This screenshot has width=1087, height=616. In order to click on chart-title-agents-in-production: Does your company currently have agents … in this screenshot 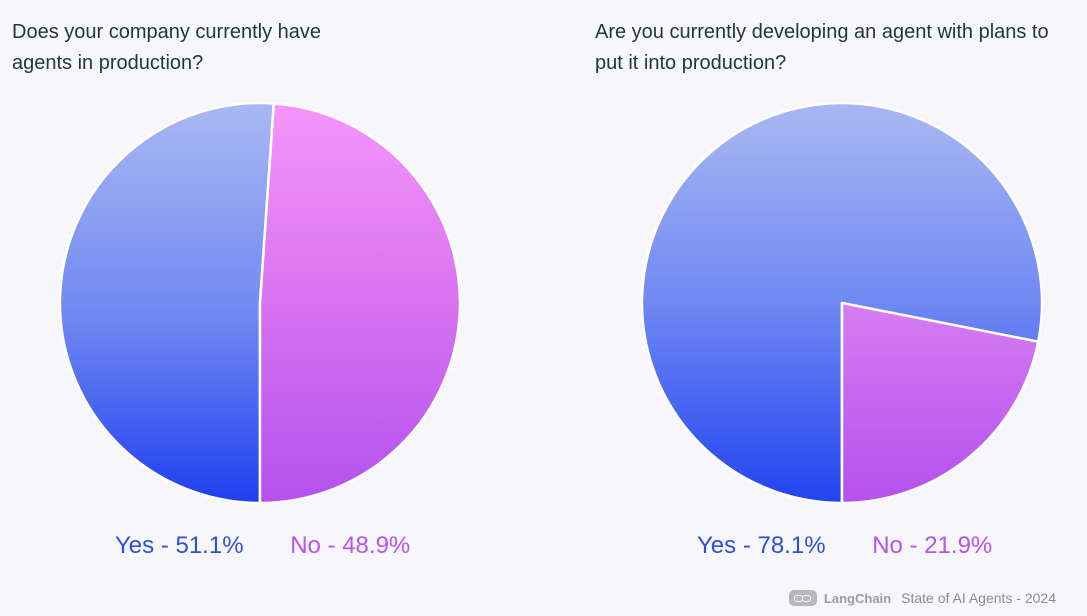, I will do `click(167, 47)`.